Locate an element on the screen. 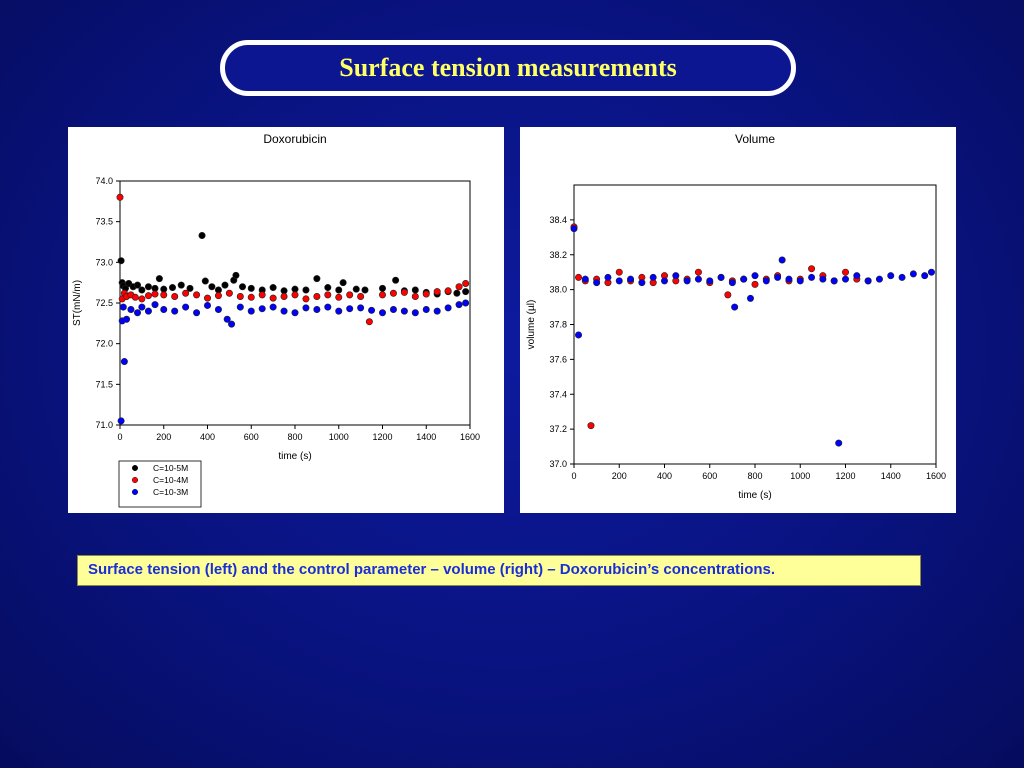 The width and height of the screenshot is (1024, 768). y-axis-label: volume (µl) is located at coordinates (531, 325).